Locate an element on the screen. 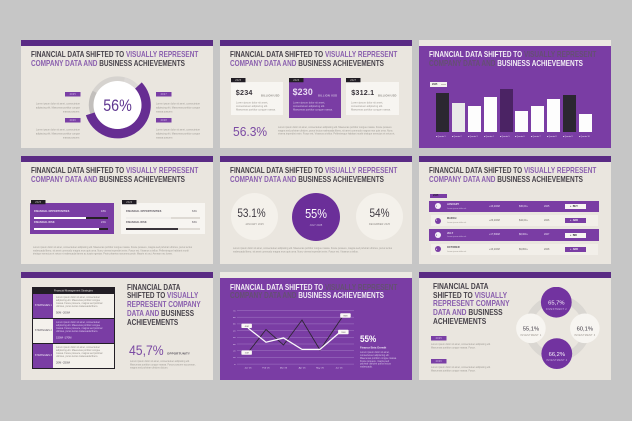 This screenshot has width=632, height=421. svg-text: 60,1% is located at coordinates (585, 330).